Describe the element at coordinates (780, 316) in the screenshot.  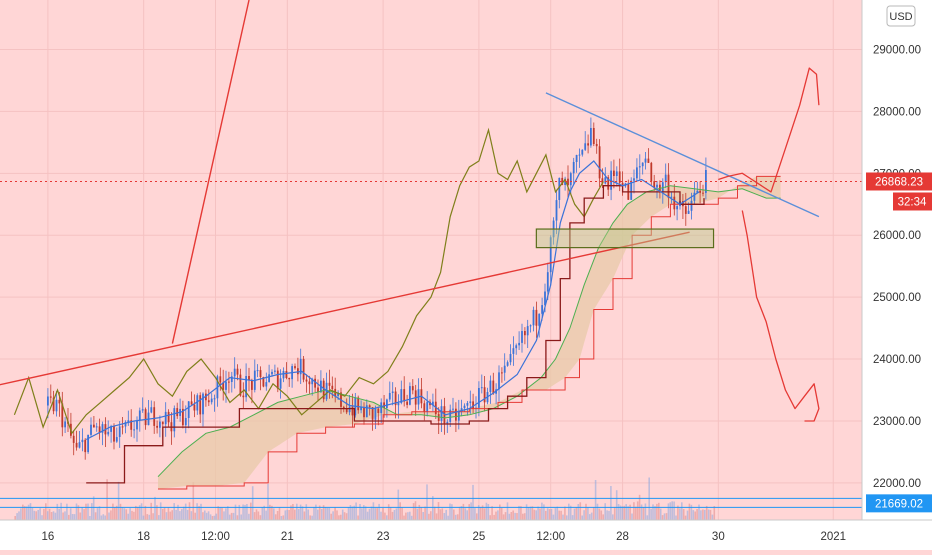
I see `projection-path-down` at that location.